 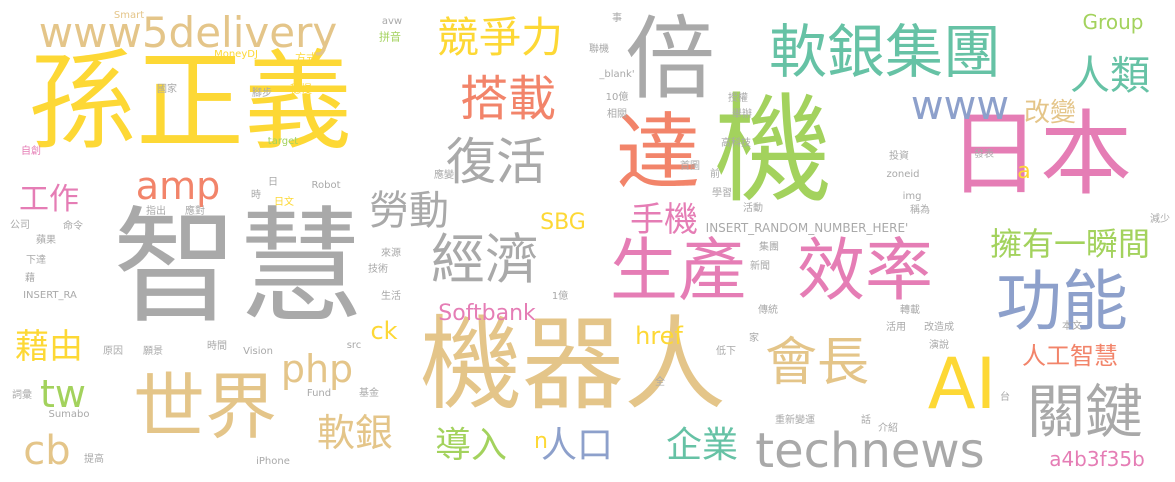 What do you see at coordinates (354, 345) in the screenshot?
I see `word: src` at bounding box center [354, 345].